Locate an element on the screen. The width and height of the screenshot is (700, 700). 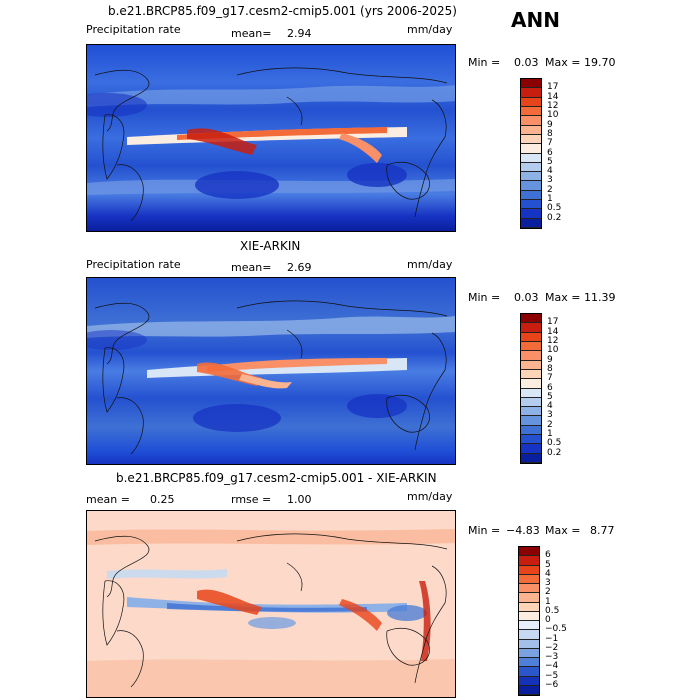
colorbar-tick-label: −1 is located at coordinates (552, 638).